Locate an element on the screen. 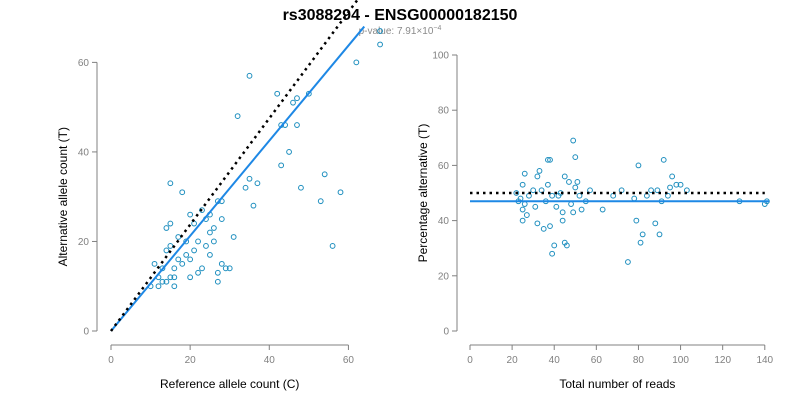  p-value-label: p-value: 7.91×10−4 is located at coordinates (400, 31).